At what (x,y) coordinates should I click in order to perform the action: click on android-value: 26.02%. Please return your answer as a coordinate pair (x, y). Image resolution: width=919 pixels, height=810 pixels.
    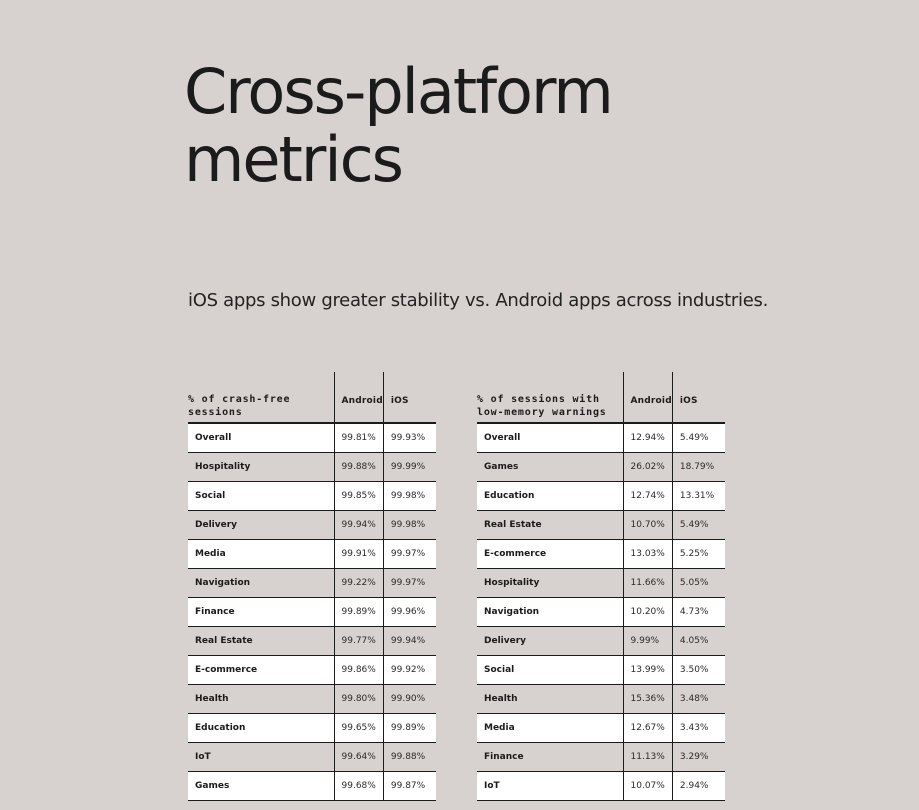
    Looking at the image, I should click on (647, 467).